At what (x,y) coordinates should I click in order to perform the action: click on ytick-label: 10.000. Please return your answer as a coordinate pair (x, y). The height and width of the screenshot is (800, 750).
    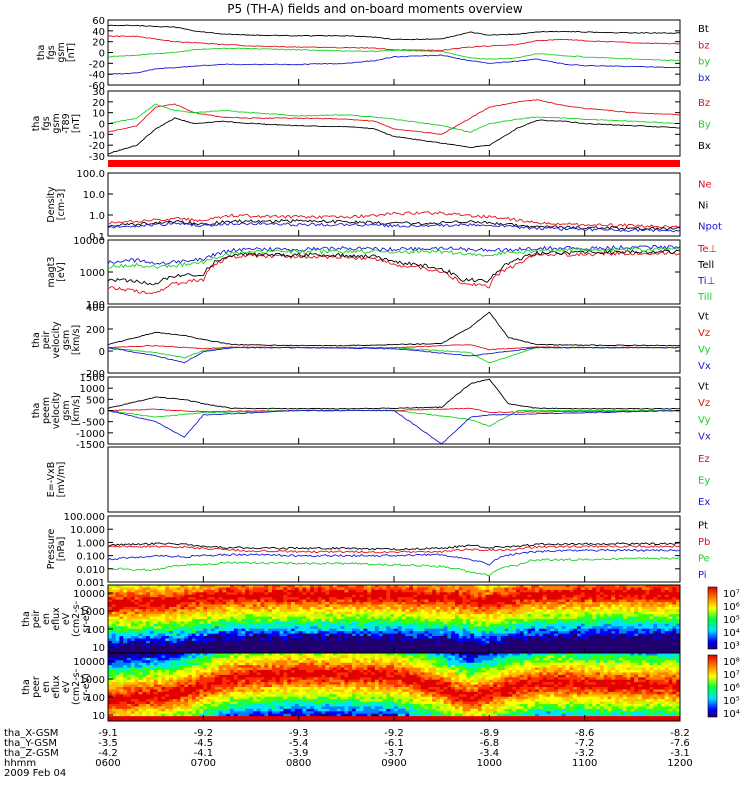
    Looking at the image, I should click on (87, 530).